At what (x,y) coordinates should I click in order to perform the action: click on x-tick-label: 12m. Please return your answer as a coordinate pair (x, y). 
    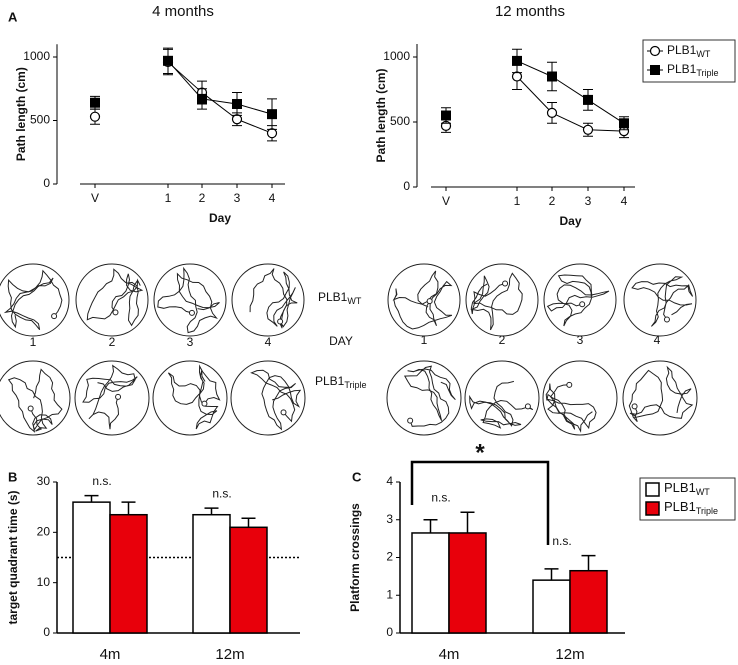
    Looking at the image, I should click on (229, 654).